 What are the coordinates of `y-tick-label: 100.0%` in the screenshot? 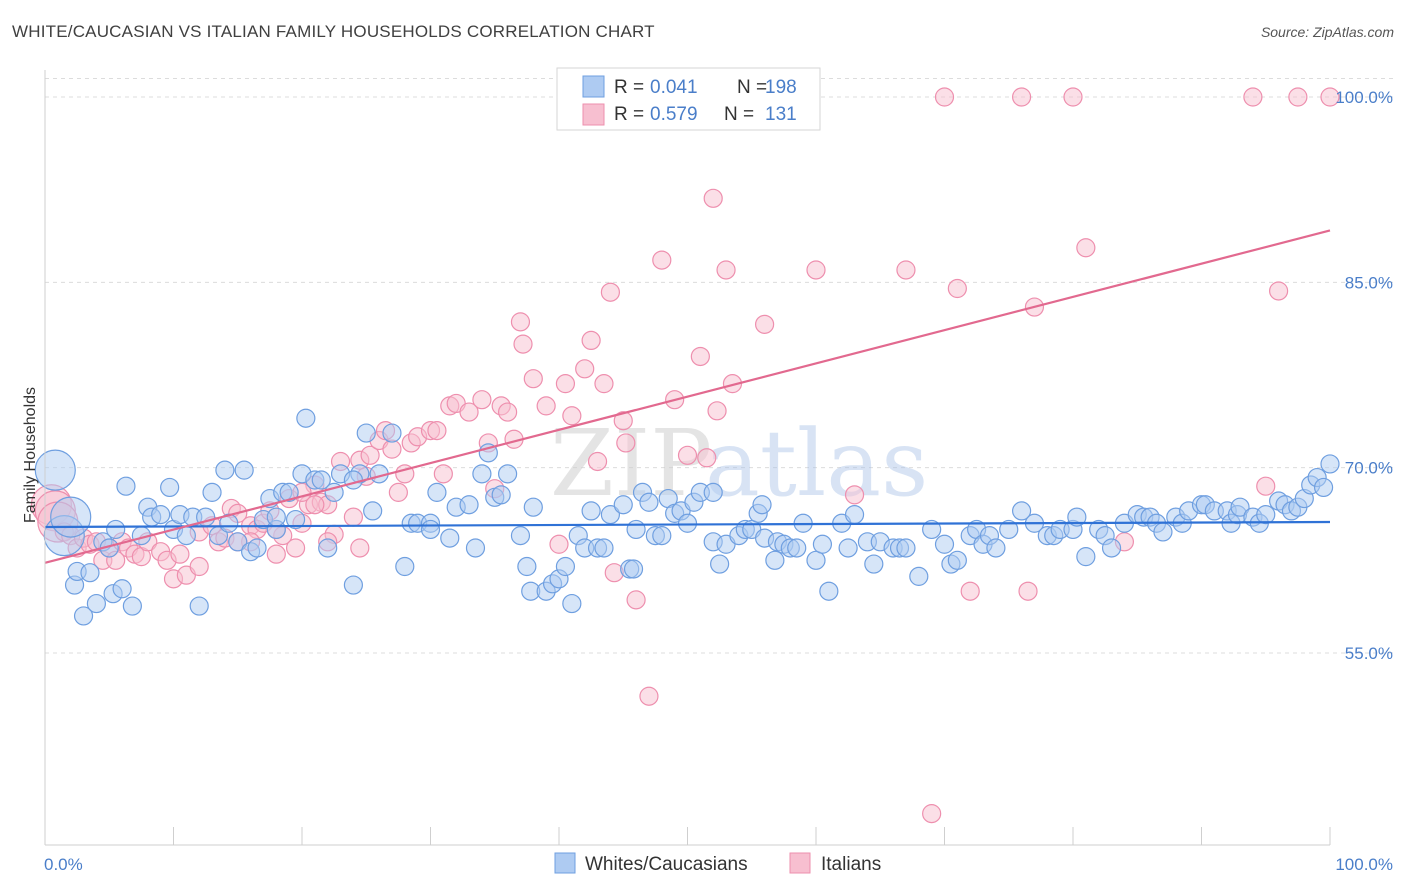 It's located at (1364, 97).